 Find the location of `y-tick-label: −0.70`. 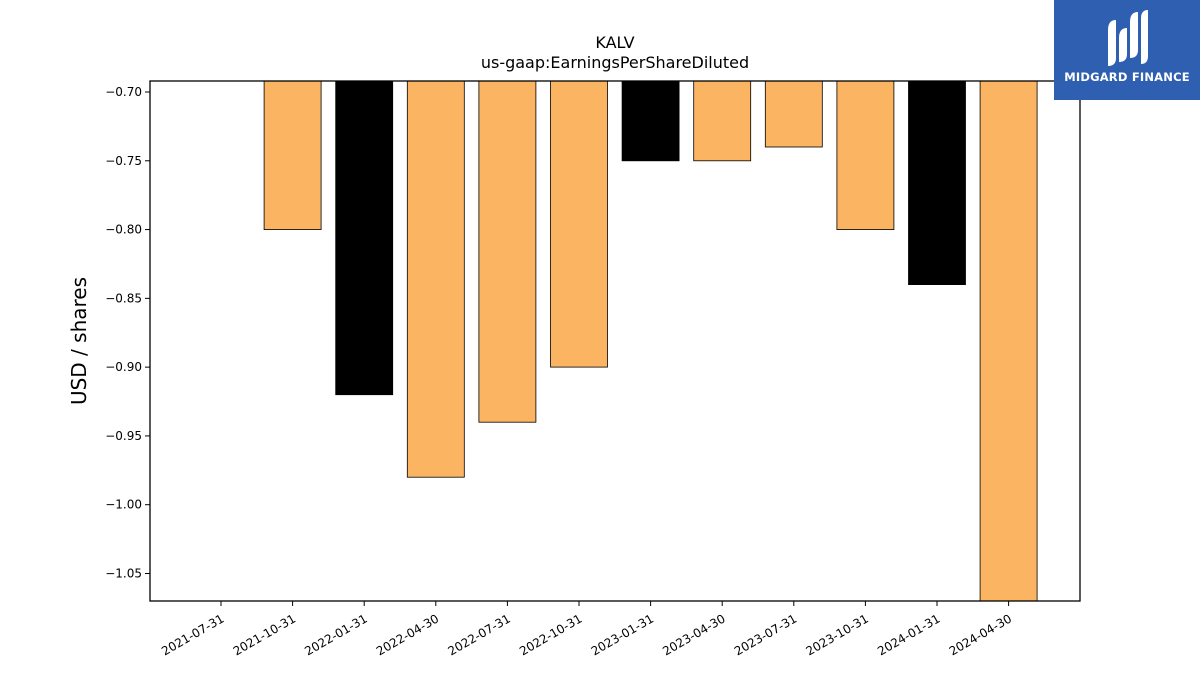

y-tick-label: −0.70 is located at coordinates (123, 92).